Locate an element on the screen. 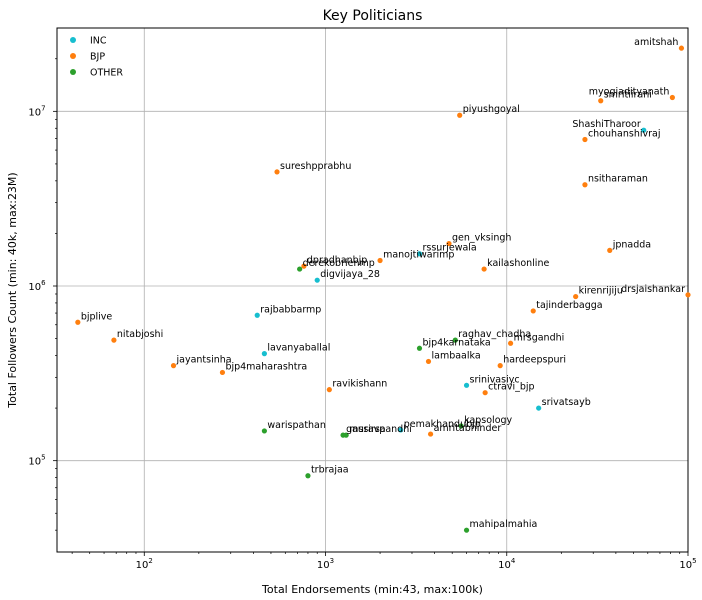 Image resolution: width=702 pixels, height=600 pixels. y-tick-label: 10⁵ is located at coordinates (36, 461).